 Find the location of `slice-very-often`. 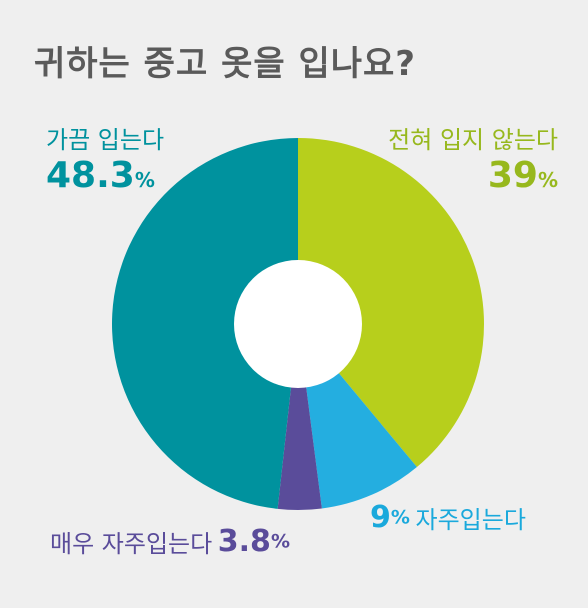

slice-very-often is located at coordinates (299, 417).